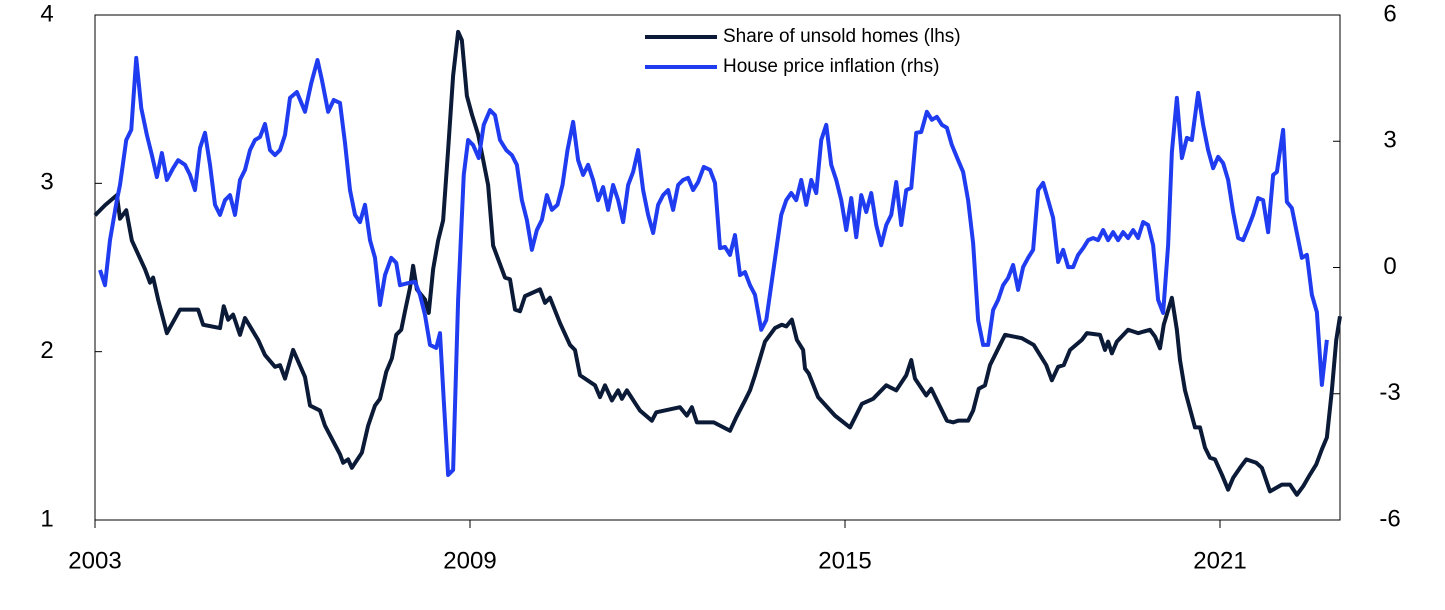  What do you see at coordinates (1389, 140) in the screenshot?
I see `y2-tick-label: 3` at bounding box center [1389, 140].